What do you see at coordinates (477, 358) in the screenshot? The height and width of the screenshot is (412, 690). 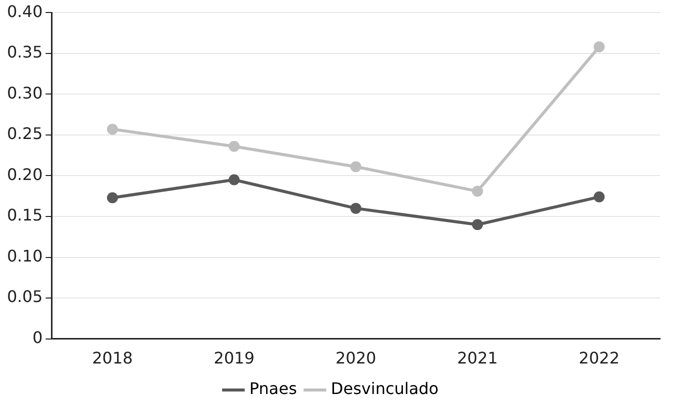 I see `x-tick-label: 2021` at bounding box center [477, 358].